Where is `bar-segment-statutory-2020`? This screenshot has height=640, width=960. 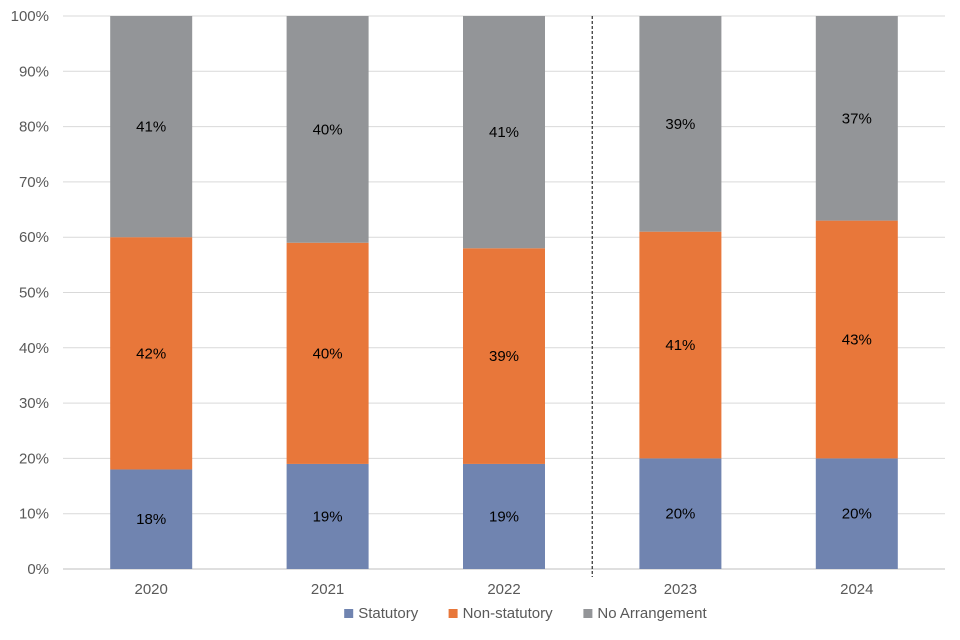
bar-segment-statutory-2020 is located at coordinates (151, 519).